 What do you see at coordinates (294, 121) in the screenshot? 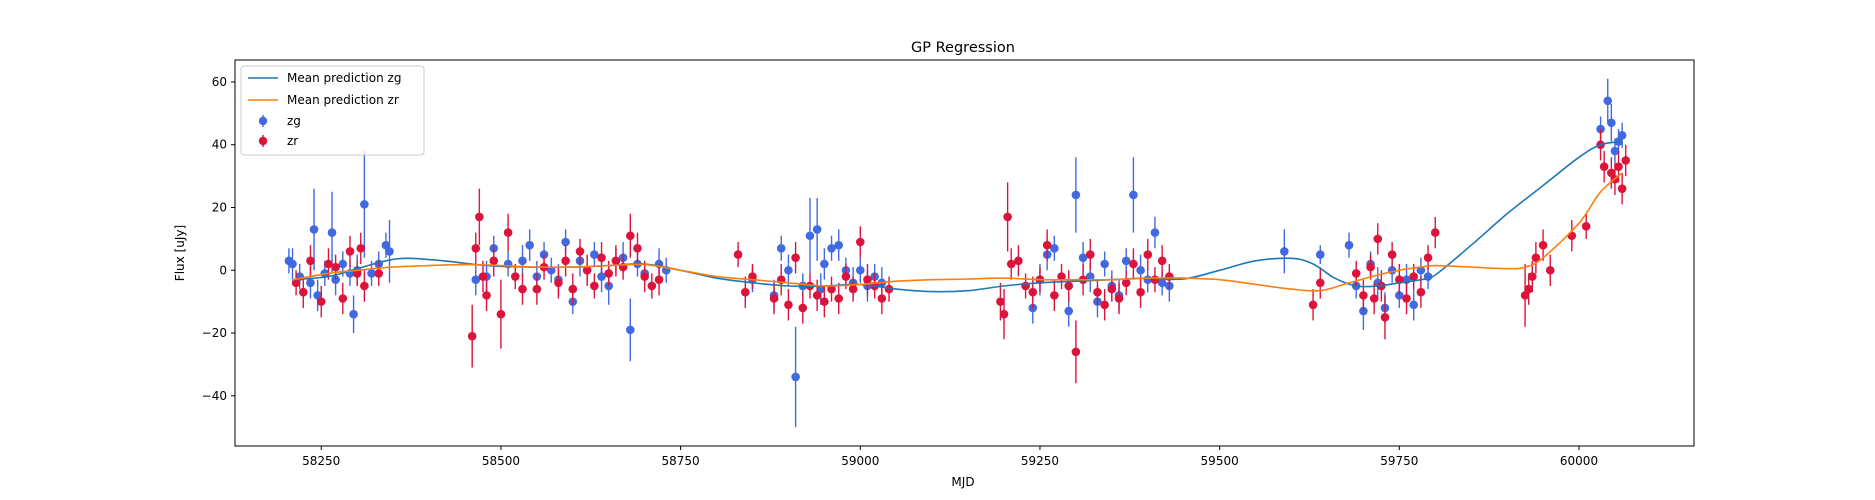
I see `legend-label-zg: zg` at bounding box center [294, 121].